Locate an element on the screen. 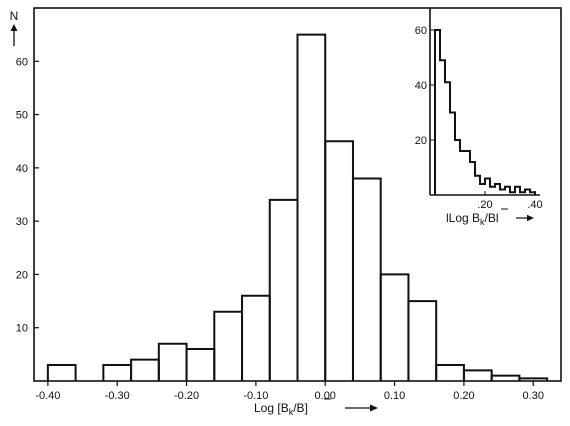 The height and width of the screenshot is (426, 570). main-x-axis-label: Log [Bk/B] is located at coordinates (281, 409).